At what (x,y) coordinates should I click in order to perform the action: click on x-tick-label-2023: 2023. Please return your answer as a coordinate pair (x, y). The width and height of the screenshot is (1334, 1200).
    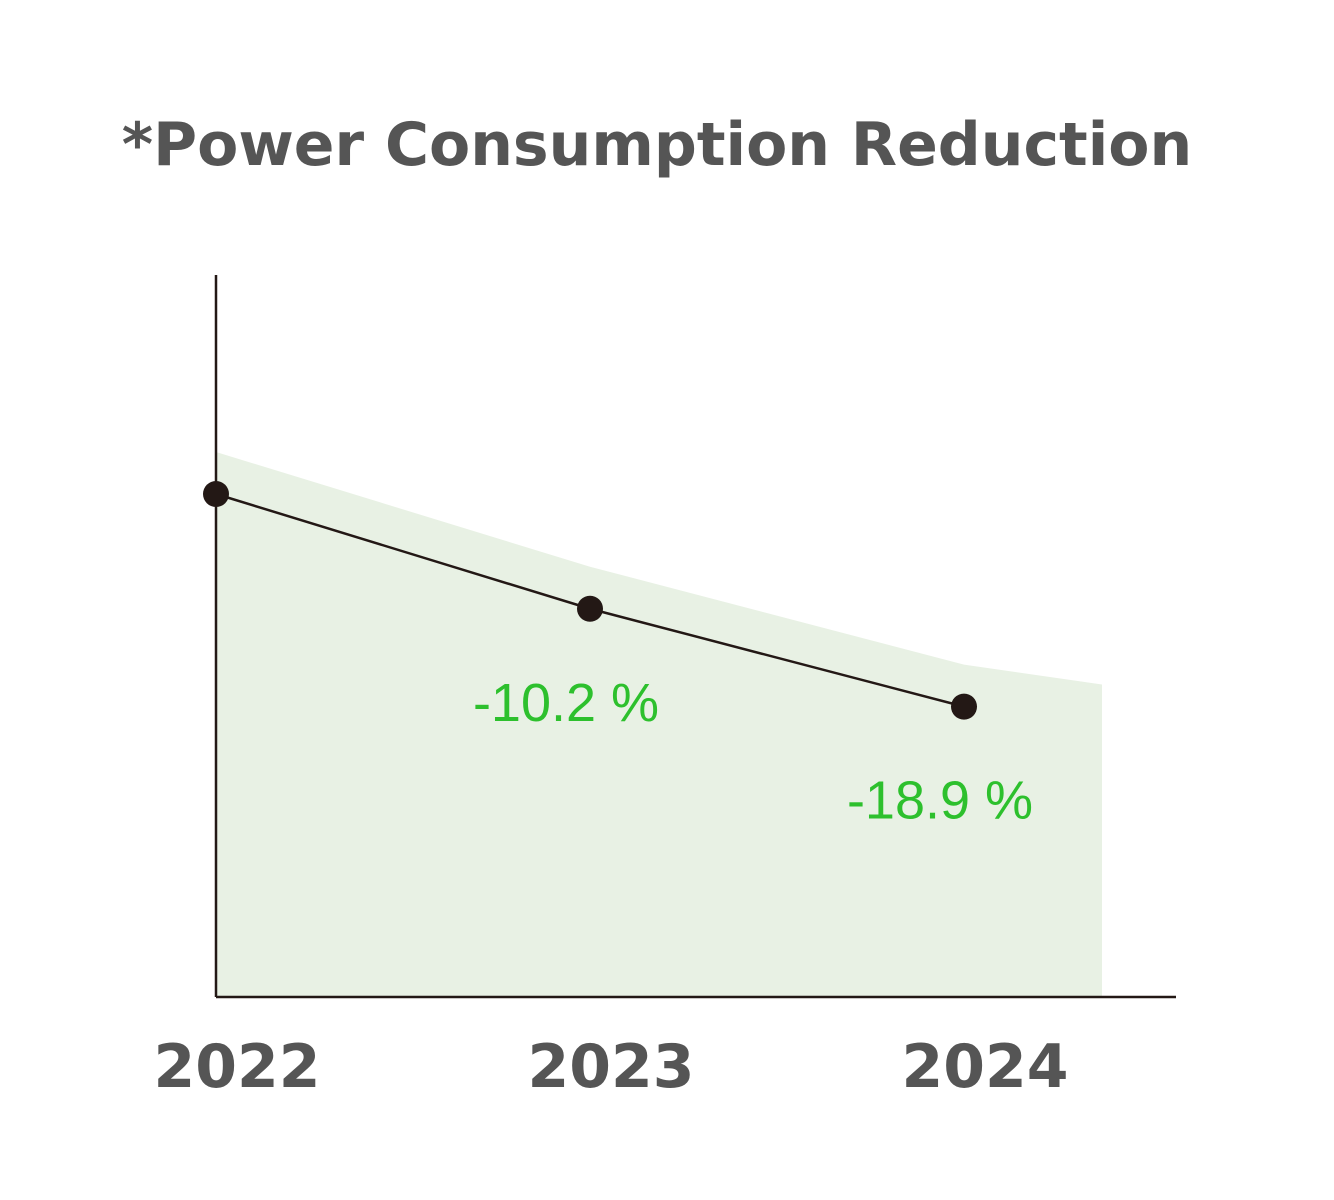
    Looking at the image, I should click on (611, 1067).